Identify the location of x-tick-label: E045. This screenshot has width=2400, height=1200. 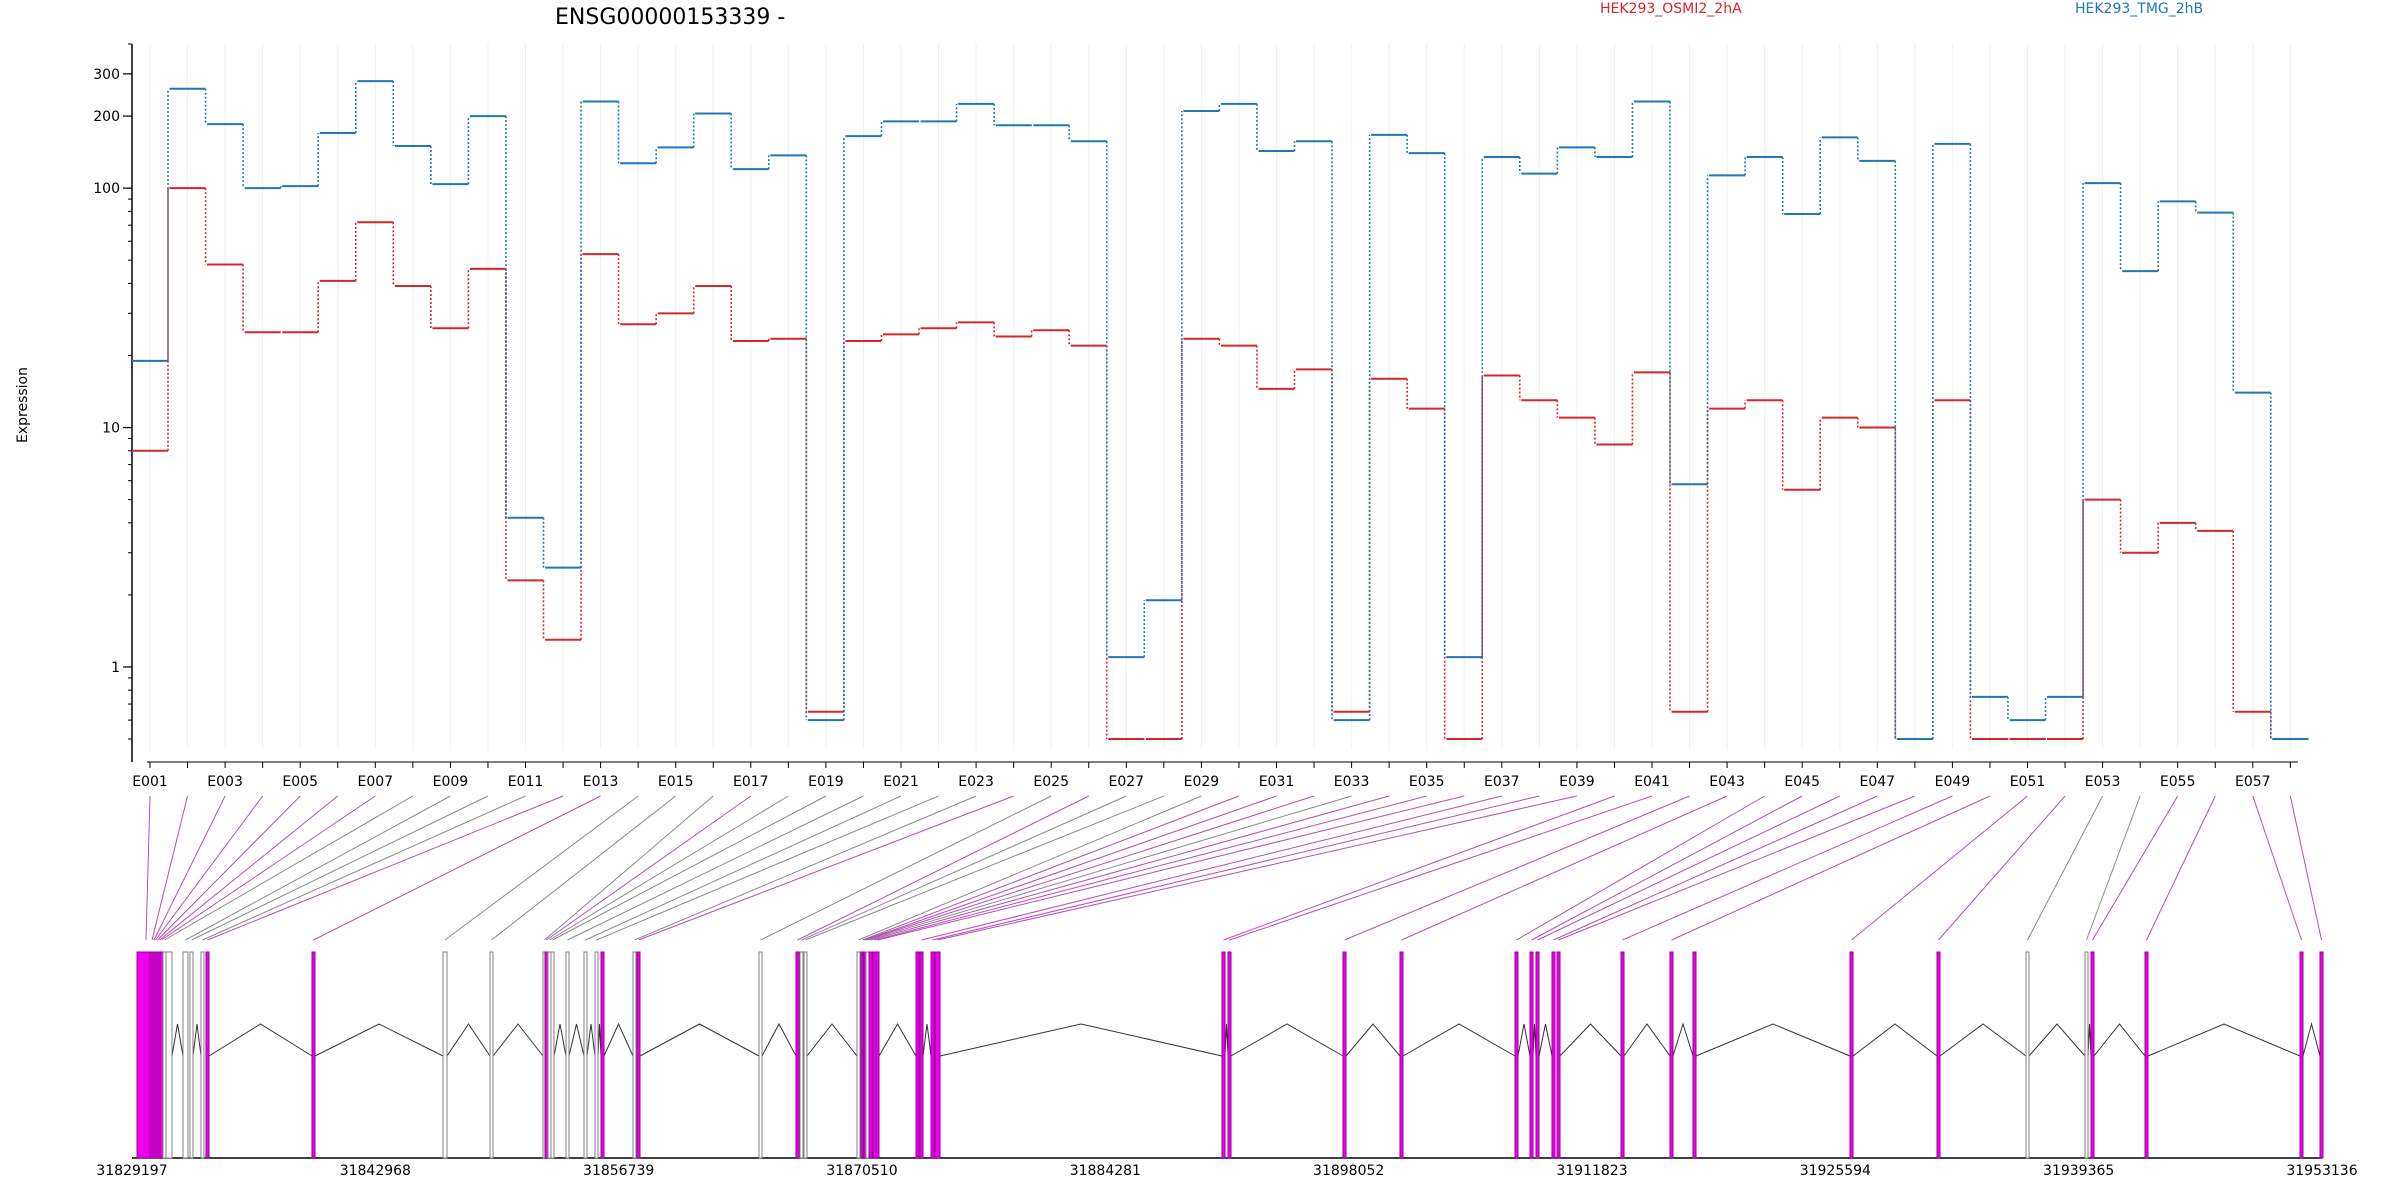
(1802, 782).